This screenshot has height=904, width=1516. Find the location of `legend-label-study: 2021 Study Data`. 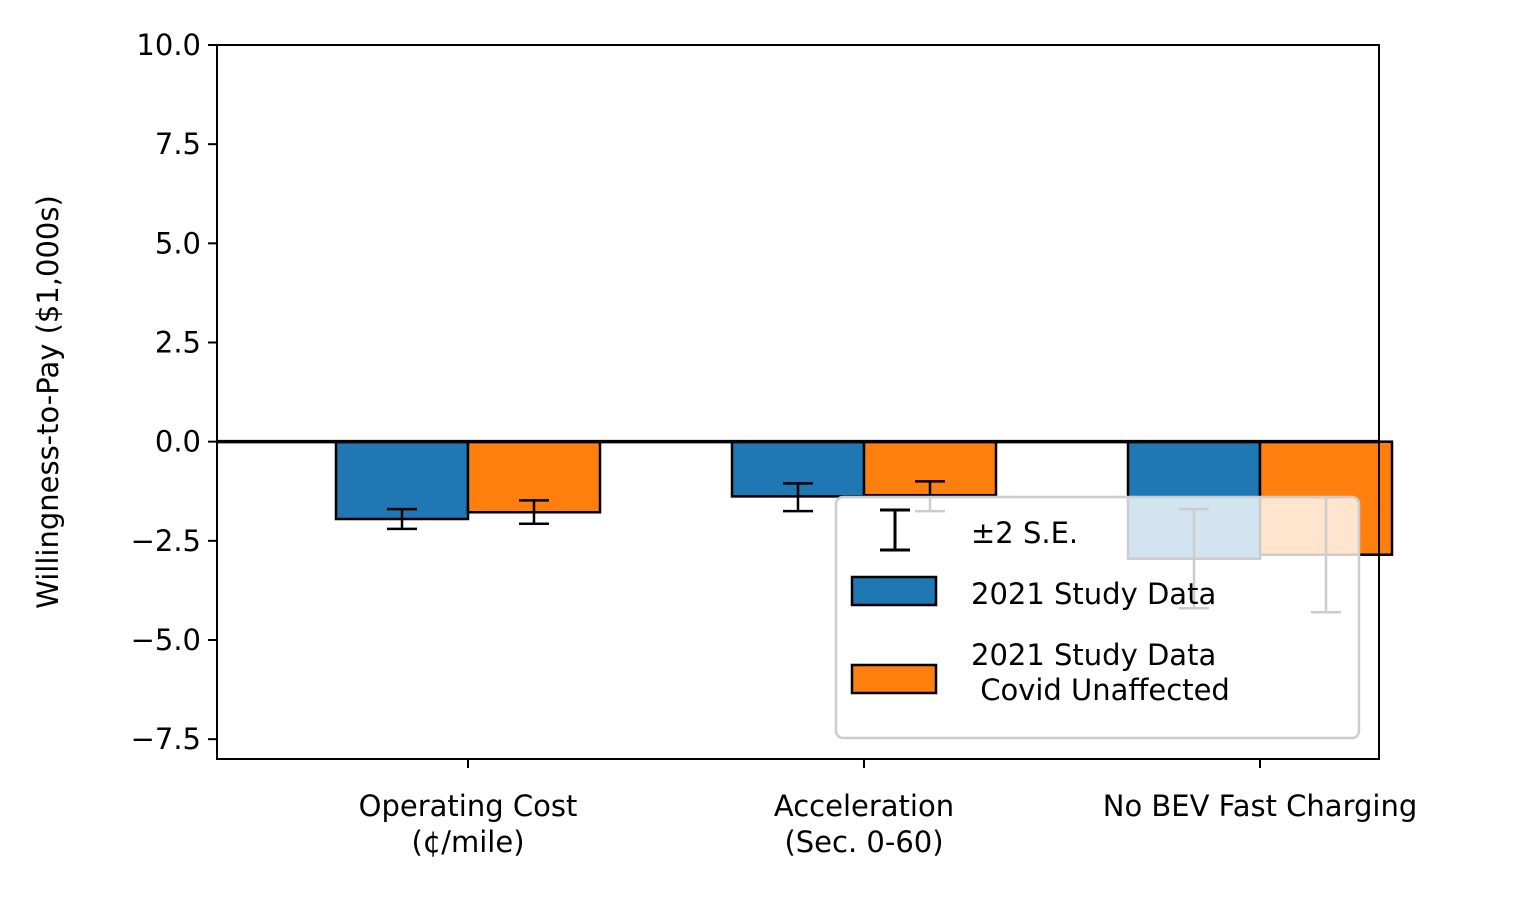

legend-label-study: 2021 Study Data is located at coordinates (1093, 594).